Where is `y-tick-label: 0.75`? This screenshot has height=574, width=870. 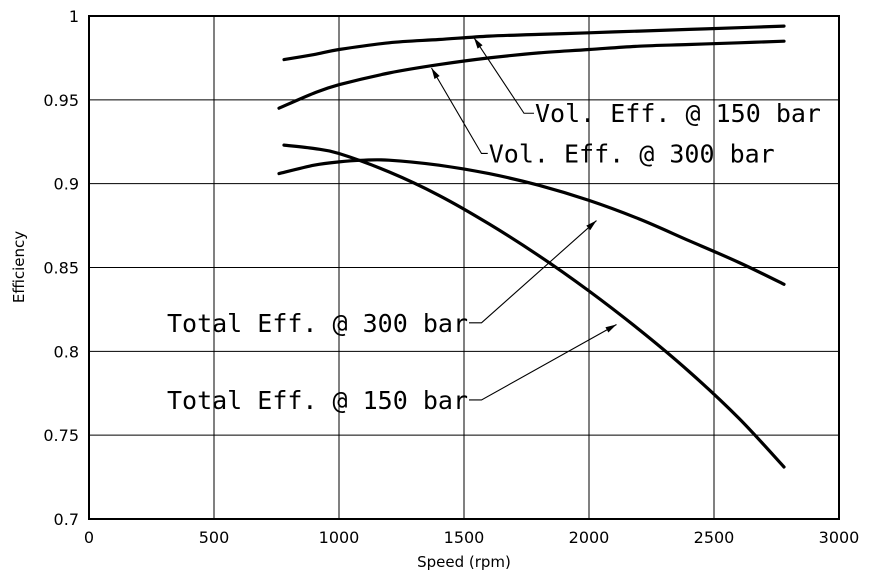
y-tick-label: 0.75 is located at coordinates (61, 435).